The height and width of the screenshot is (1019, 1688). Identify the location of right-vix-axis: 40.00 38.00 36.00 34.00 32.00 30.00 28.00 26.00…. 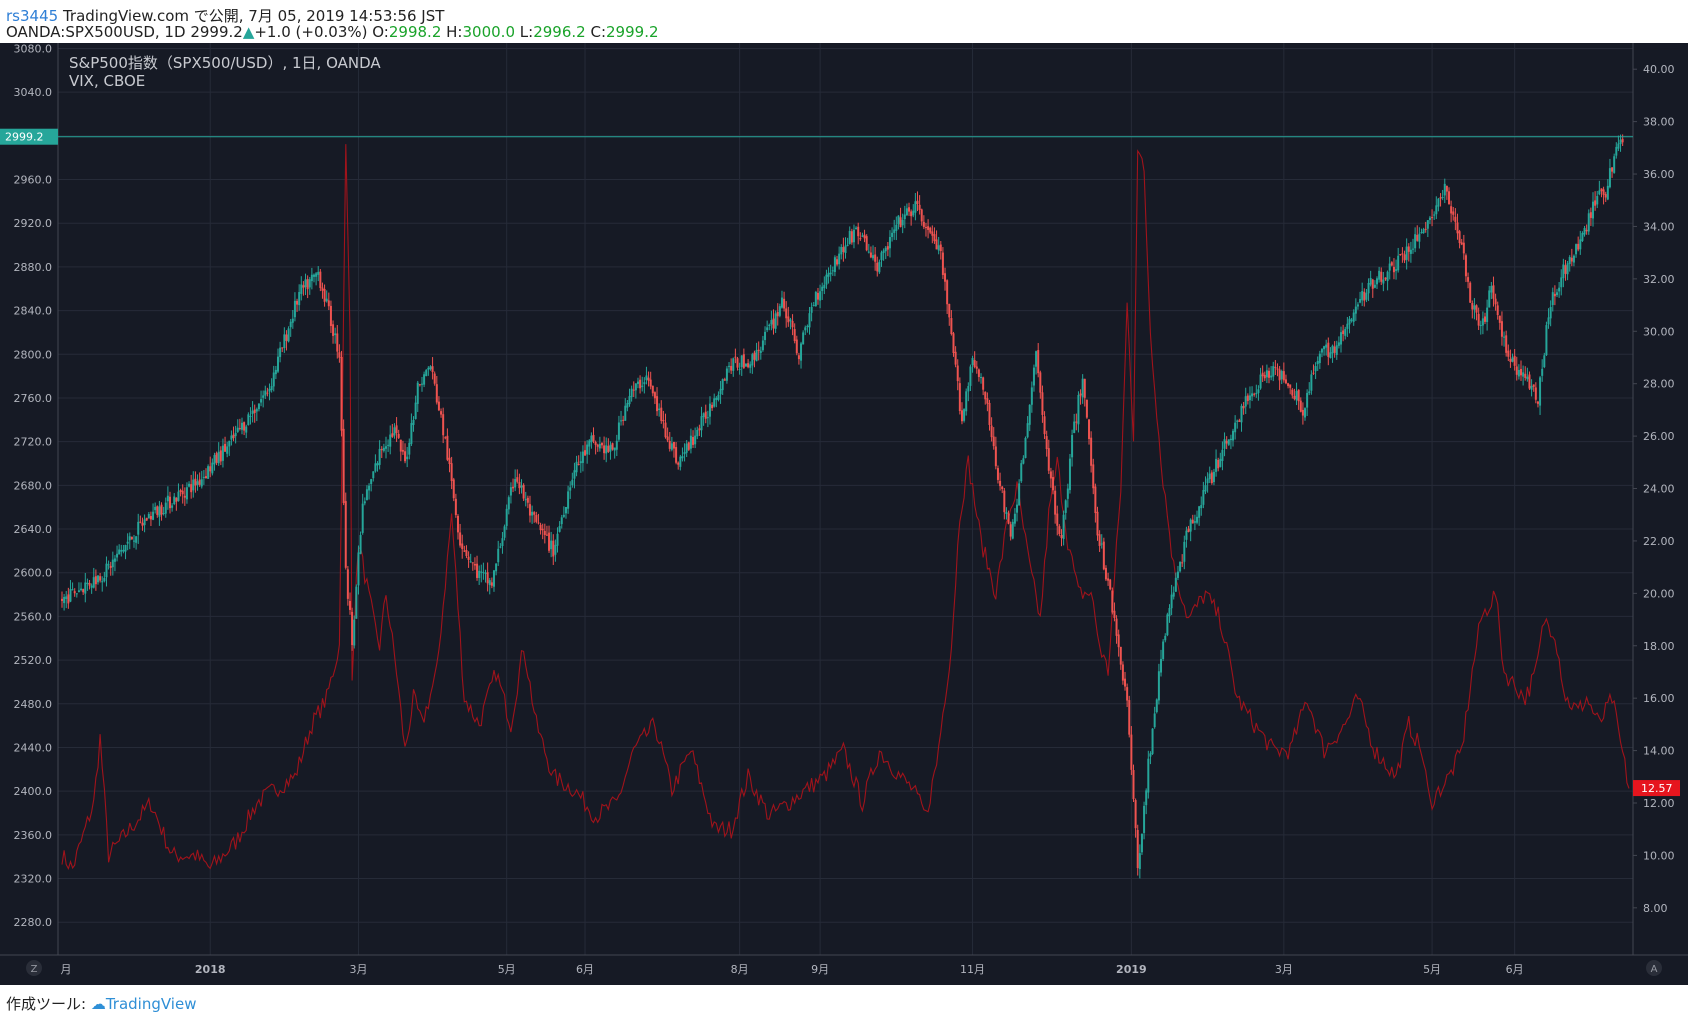
(1660, 499).